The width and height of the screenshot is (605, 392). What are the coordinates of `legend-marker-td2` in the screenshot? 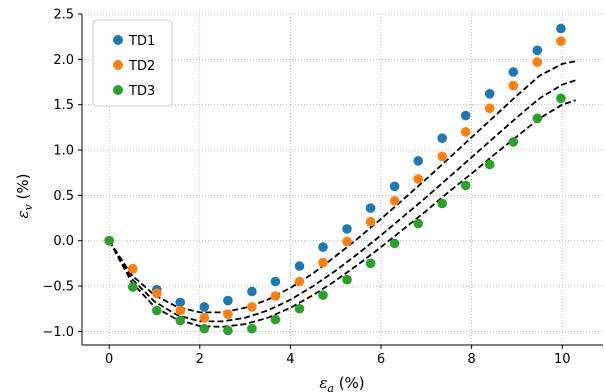 It's located at (118, 65).